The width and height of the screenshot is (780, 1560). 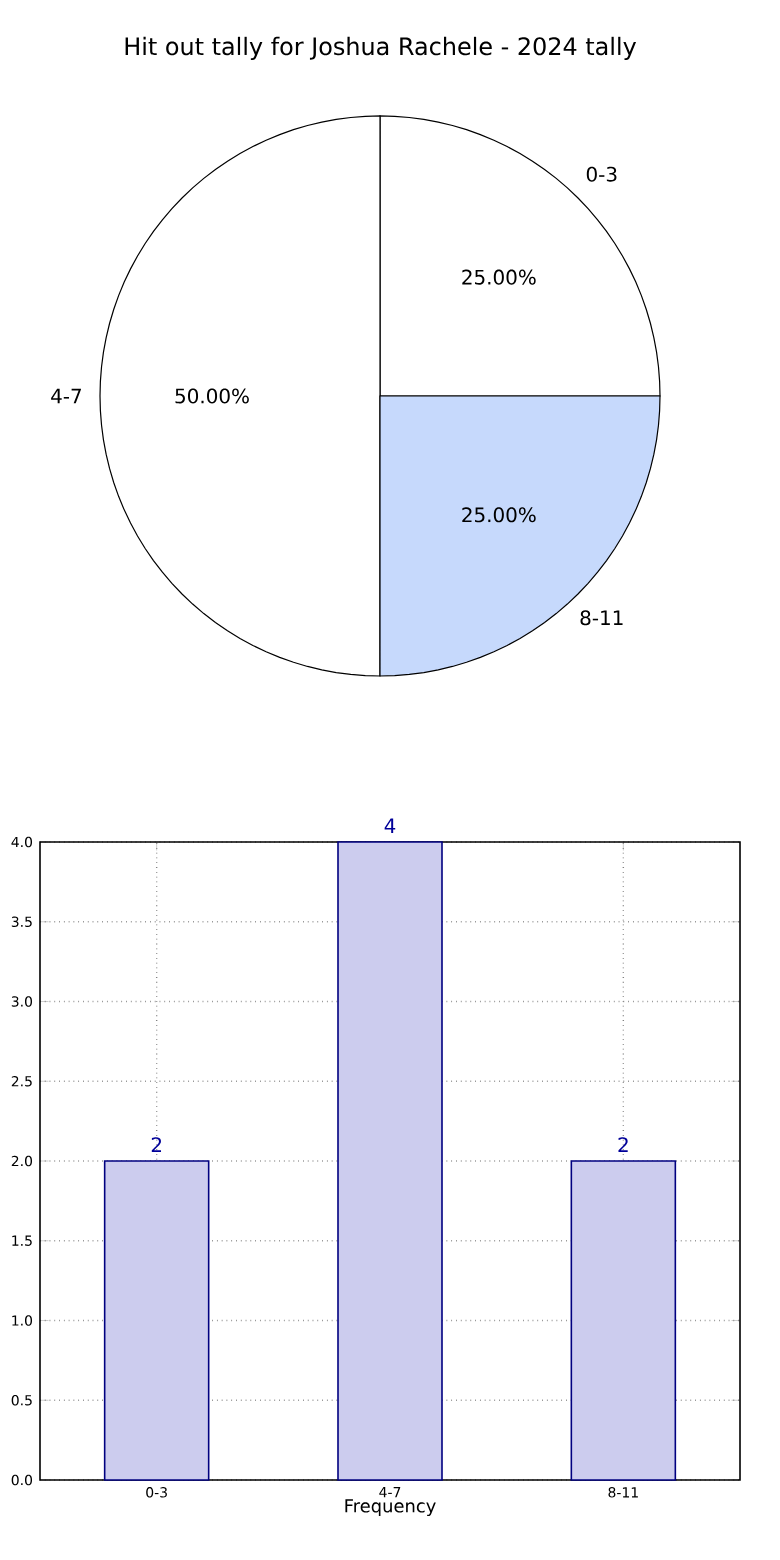 What do you see at coordinates (390, 1508) in the screenshot?
I see `x-axis-title: Frequency` at bounding box center [390, 1508].